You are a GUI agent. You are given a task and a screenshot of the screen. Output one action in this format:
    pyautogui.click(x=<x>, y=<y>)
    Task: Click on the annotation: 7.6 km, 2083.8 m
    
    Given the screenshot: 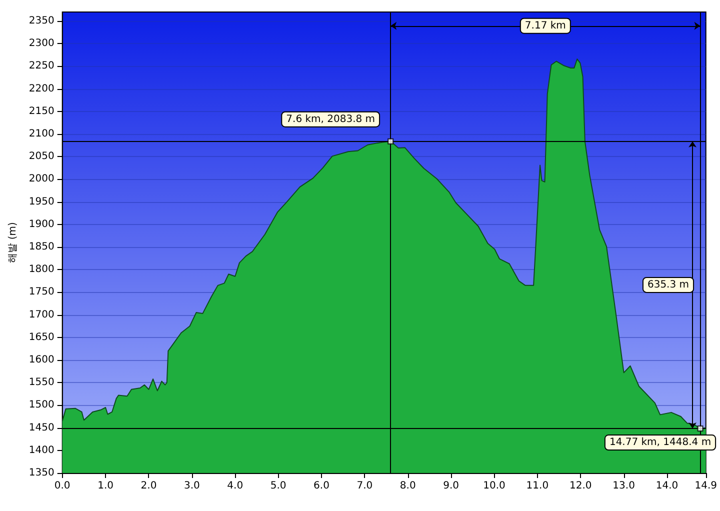 What is the action you would take?
    pyautogui.click(x=331, y=119)
    